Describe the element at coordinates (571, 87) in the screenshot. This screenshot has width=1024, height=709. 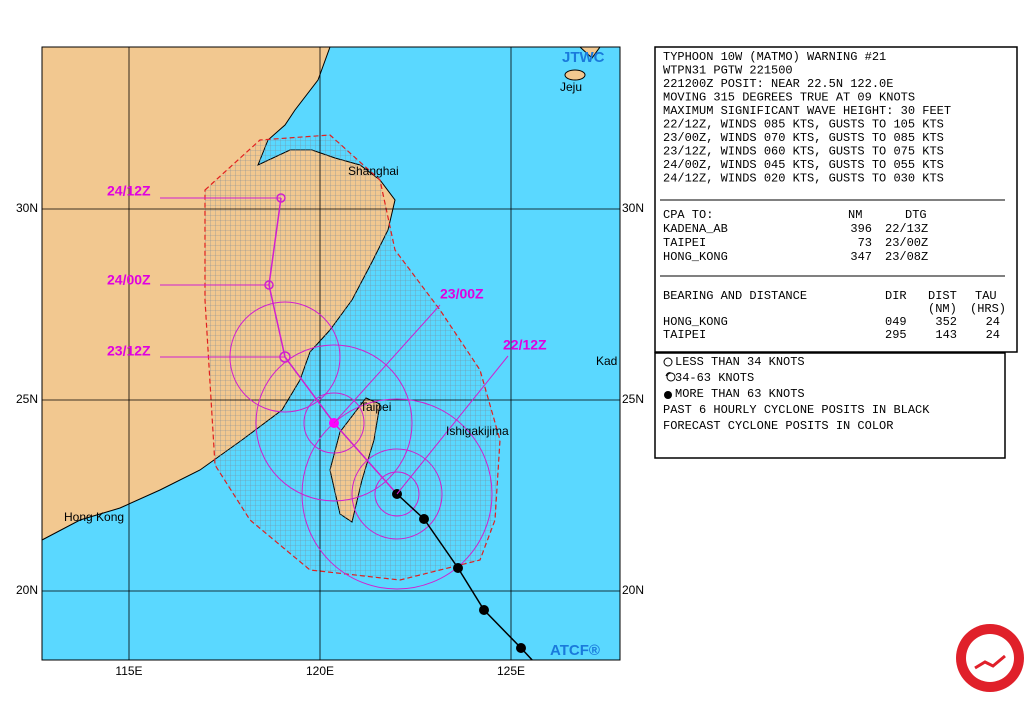
I see `place-label: Jeju` at that location.